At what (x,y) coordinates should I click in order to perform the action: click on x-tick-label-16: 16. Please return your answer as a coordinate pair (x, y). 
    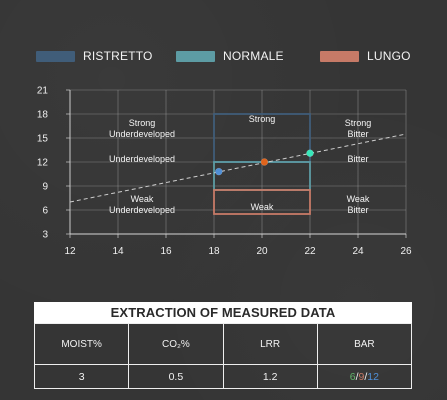
    Looking at the image, I should click on (166, 251).